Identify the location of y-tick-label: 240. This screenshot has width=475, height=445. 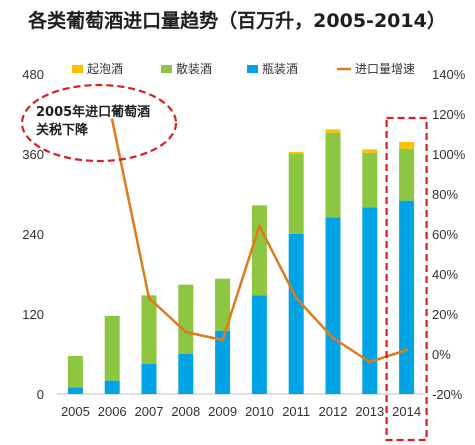
(33, 234).